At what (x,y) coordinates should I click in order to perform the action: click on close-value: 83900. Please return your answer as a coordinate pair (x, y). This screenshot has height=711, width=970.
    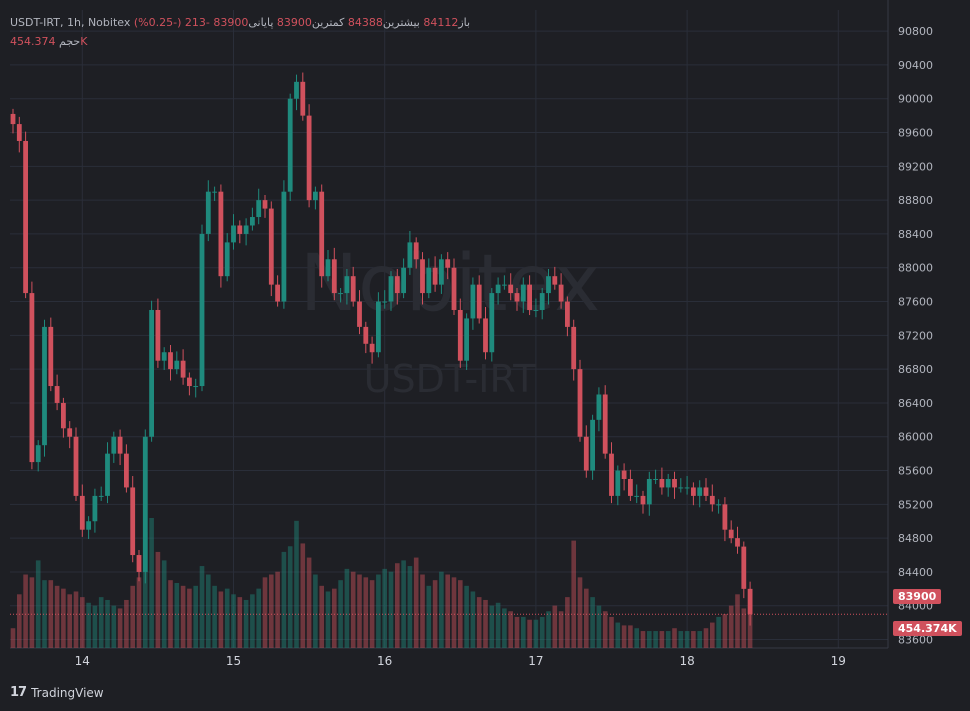
    Looking at the image, I should click on (231, 22).